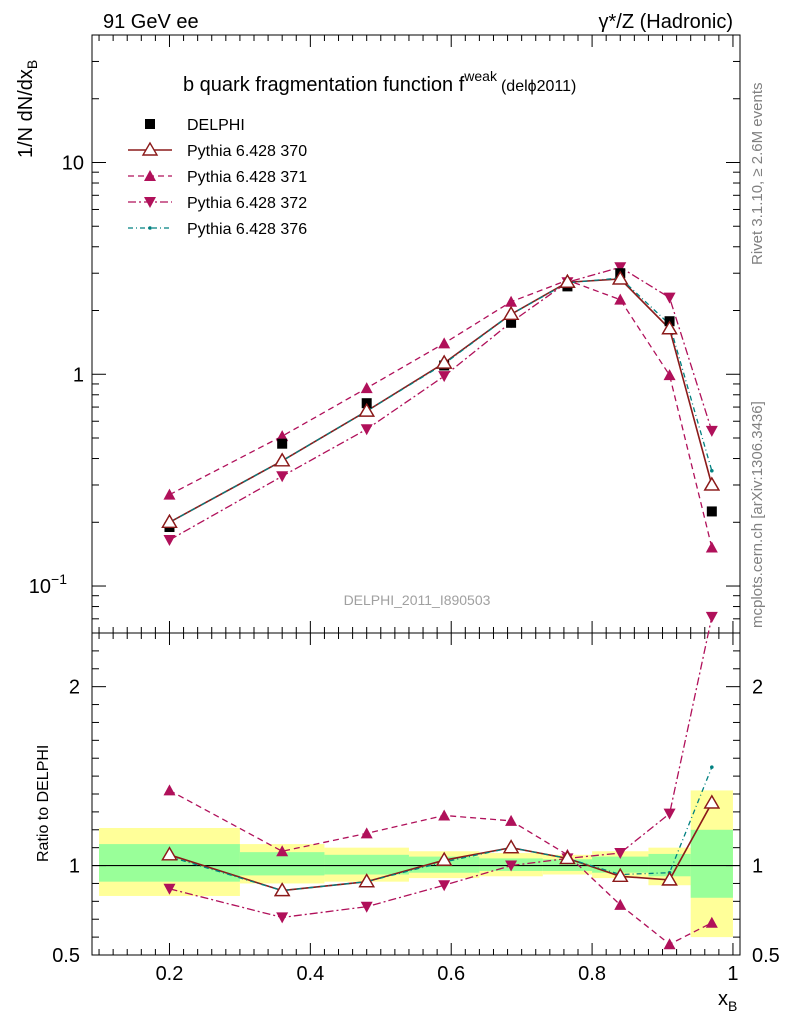  Describe the element at coordinates (441, 845) in the screenshot. I see `ratio-series-1-markers` at that location.